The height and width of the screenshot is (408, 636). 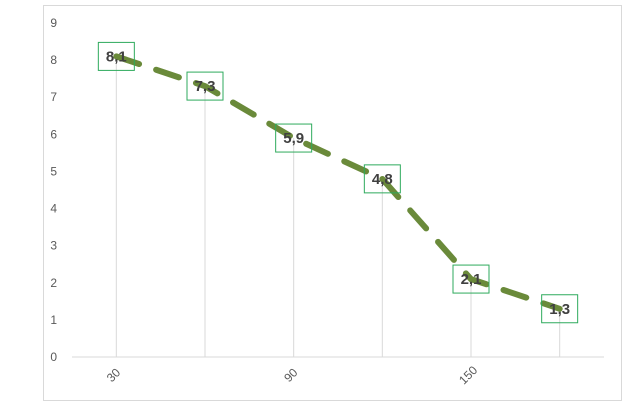 I want to click on y-tick-label: 4, so click(x=53, y=209).